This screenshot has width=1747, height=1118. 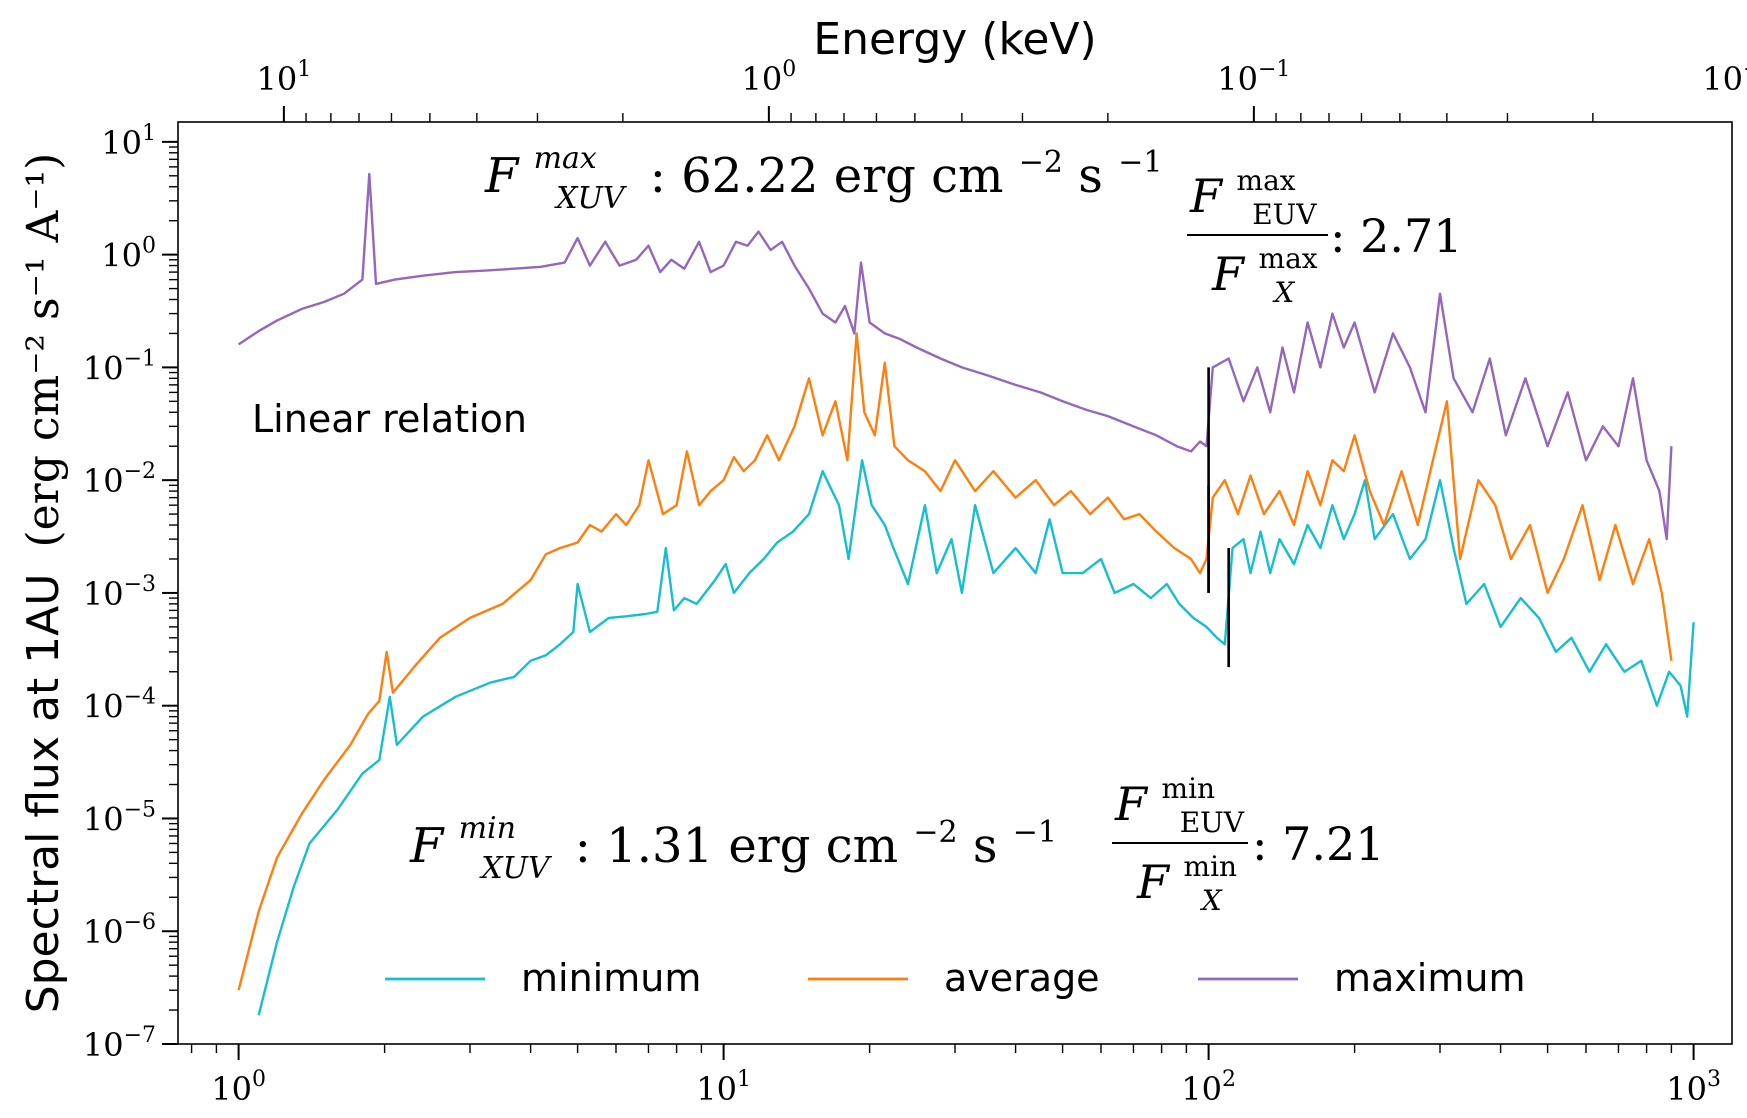 What do you see at coordinates (487, 828) in the screenshot?
I see `fxuv-min-sup: min` at bounding box center [487, 828].